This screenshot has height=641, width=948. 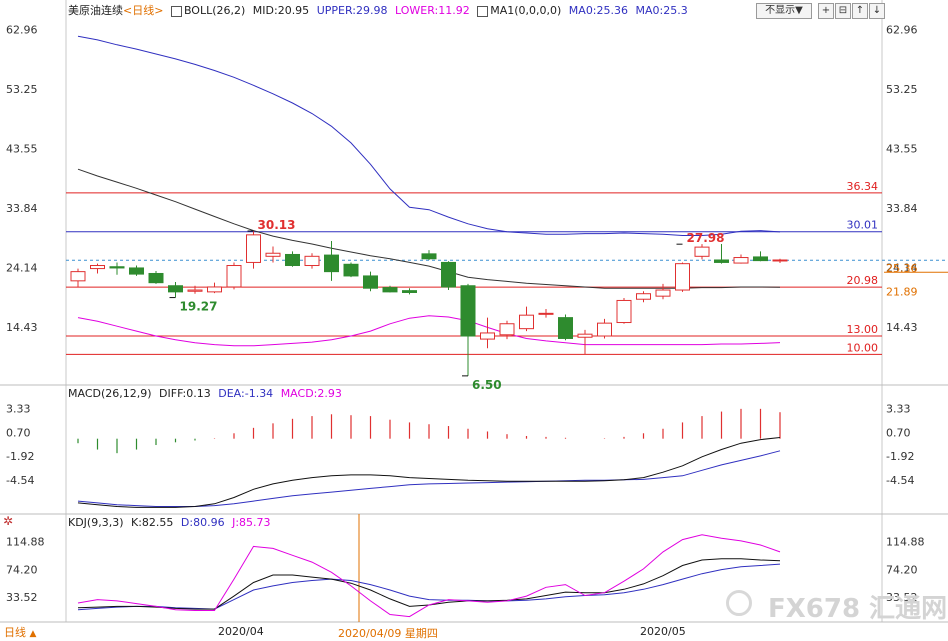 I want to click on symbol-name: 美原油连续, so click(x=95, y=10).